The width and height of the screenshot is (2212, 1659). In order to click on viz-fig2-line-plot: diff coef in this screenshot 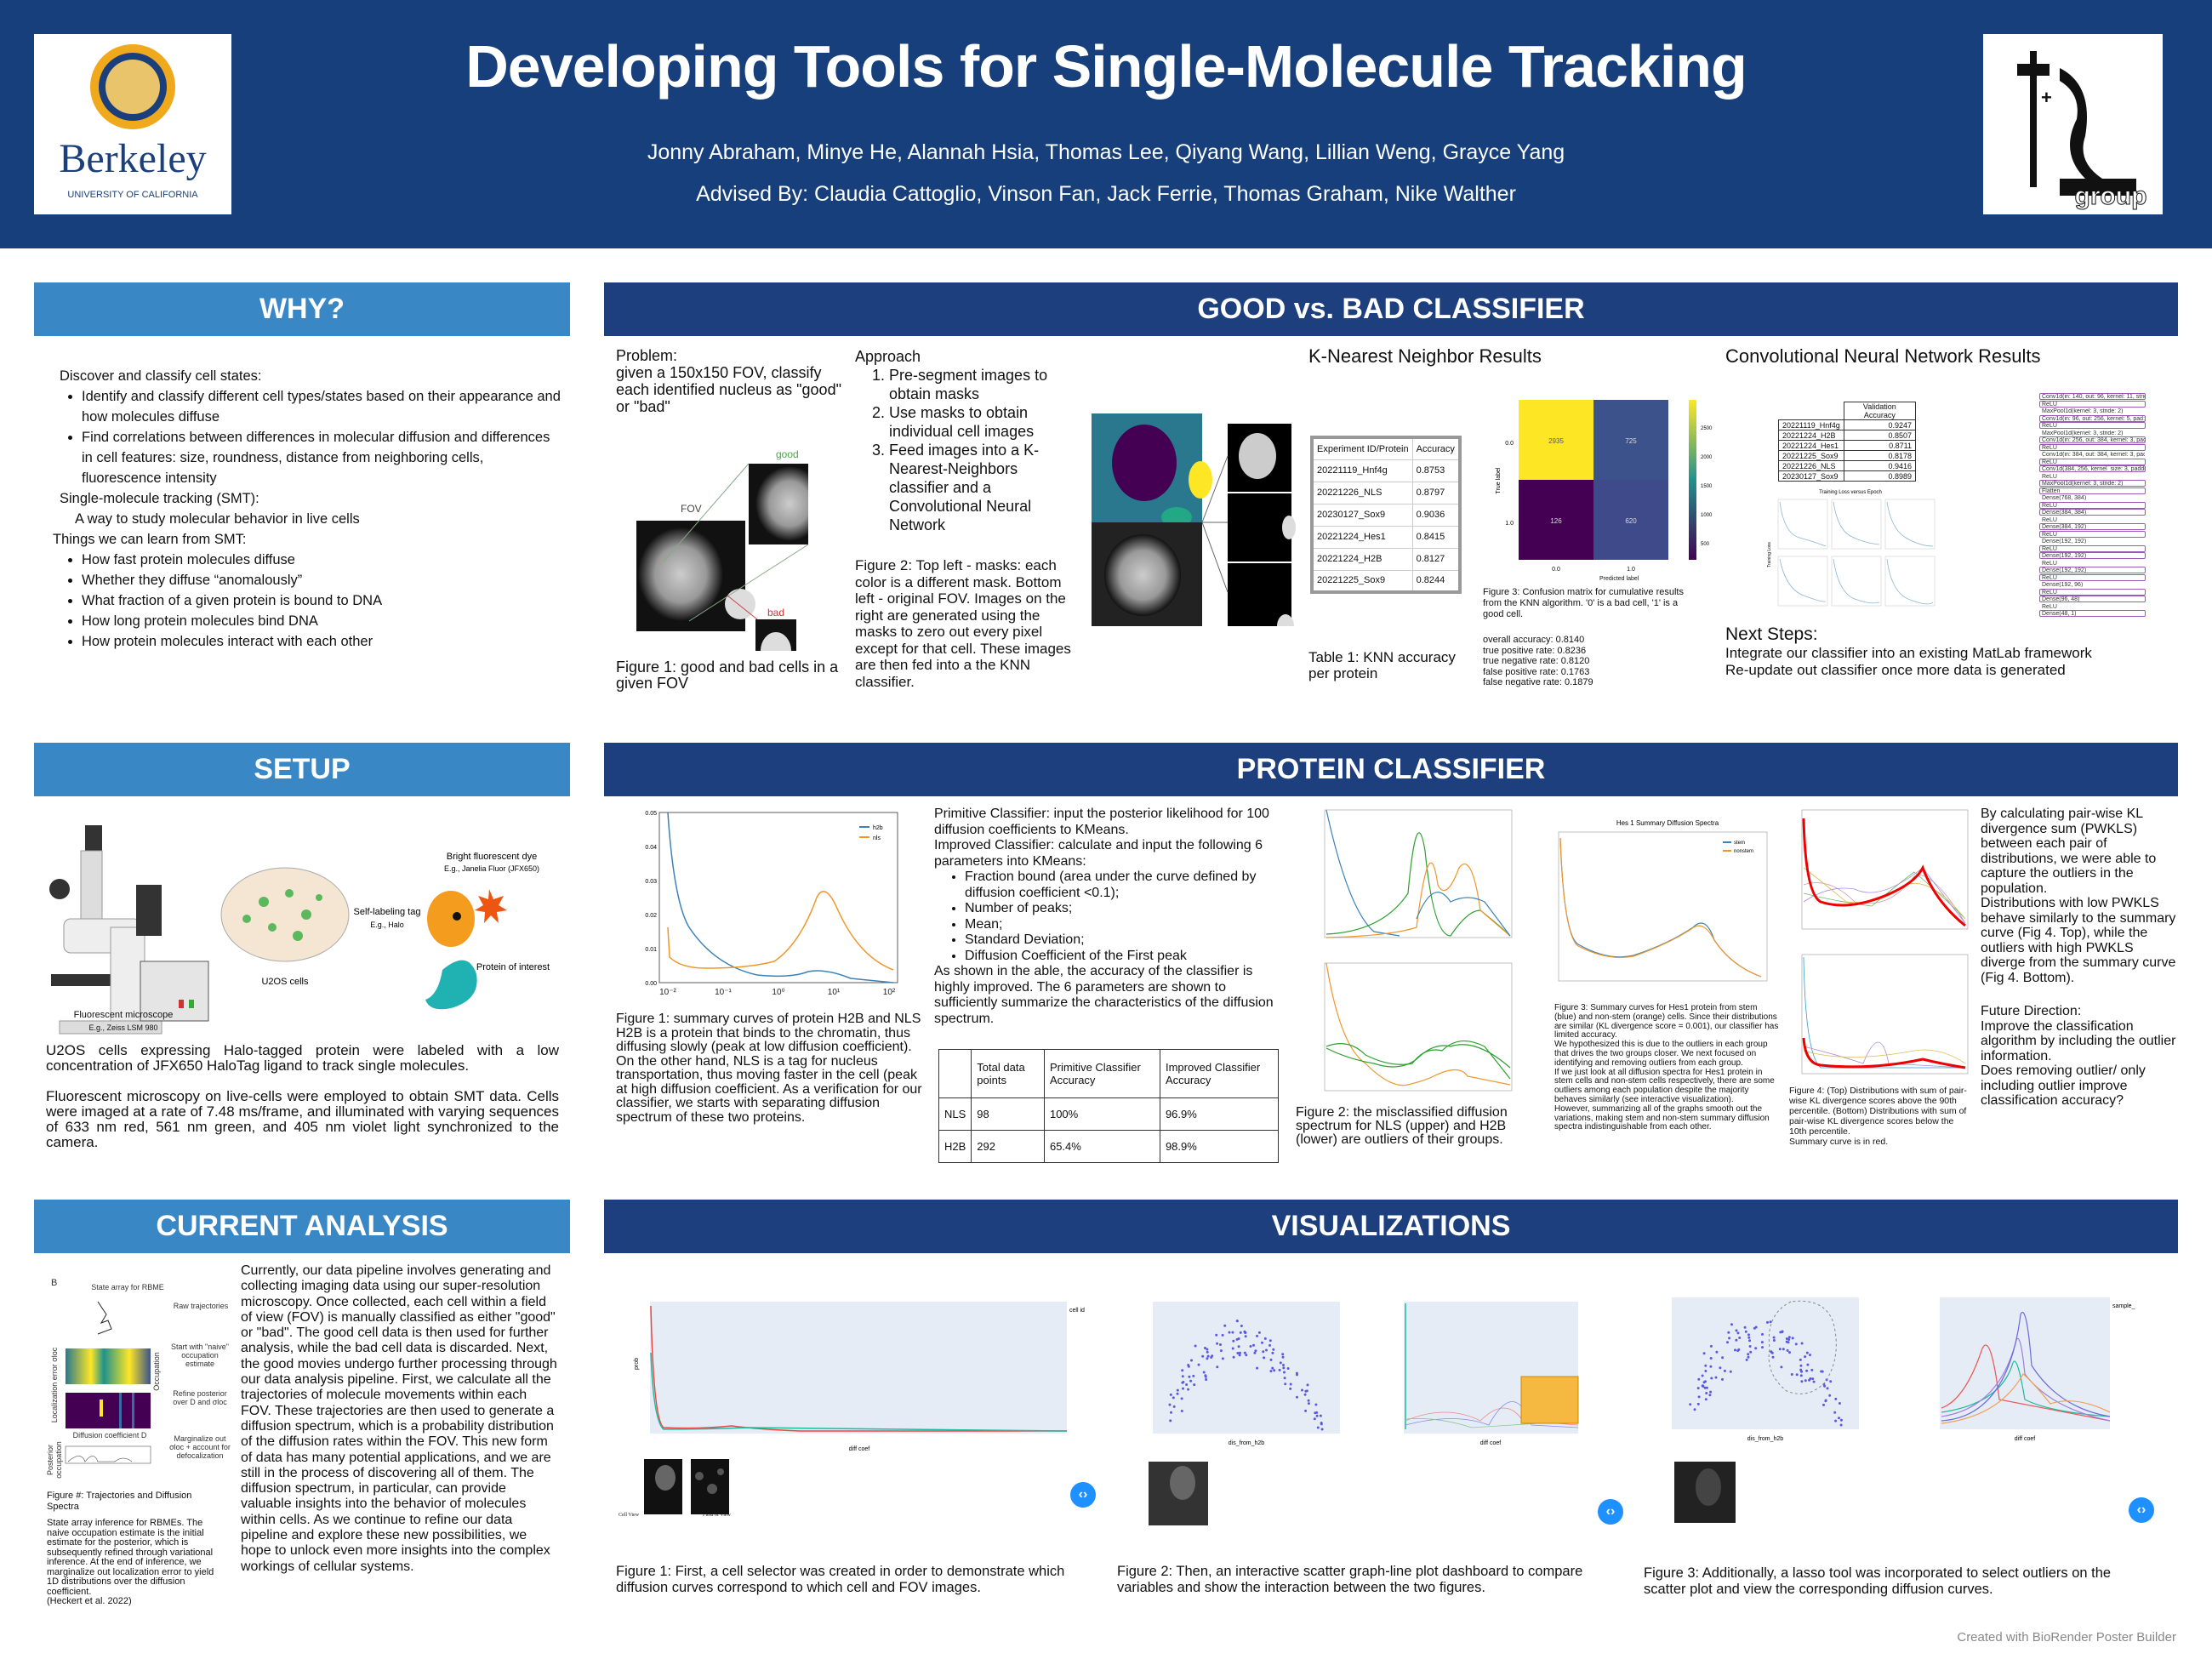, I will do `click(1497, 1374)`.